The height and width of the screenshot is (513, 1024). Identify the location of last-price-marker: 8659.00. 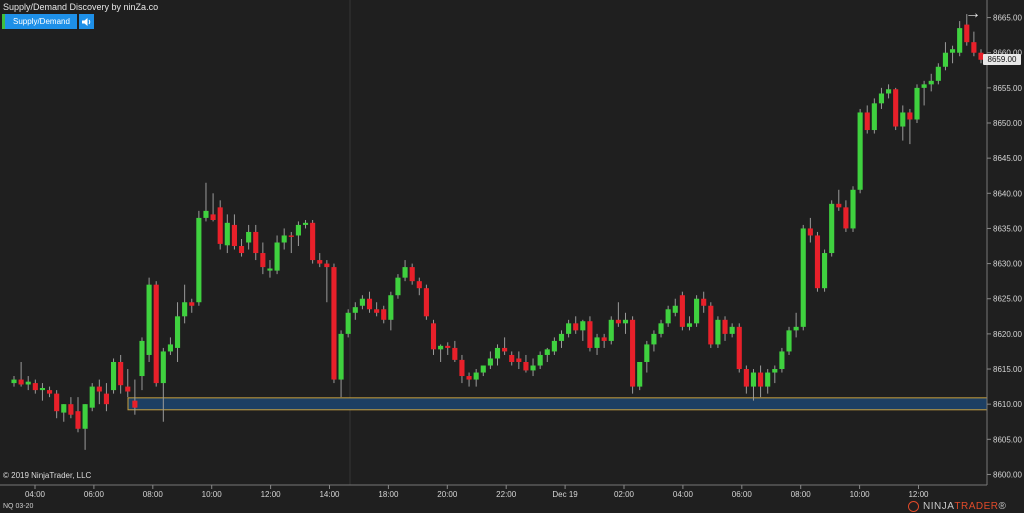
(1002, 60).